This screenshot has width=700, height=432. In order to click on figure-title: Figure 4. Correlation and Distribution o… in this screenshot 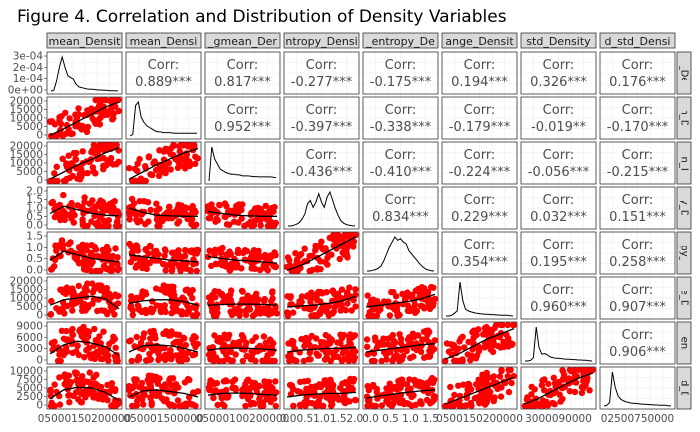, I will do `click(262, 17)`.